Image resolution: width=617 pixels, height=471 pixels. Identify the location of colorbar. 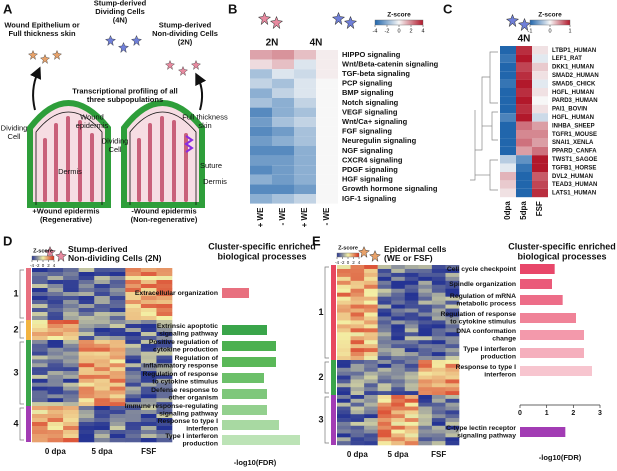
(348, 255).